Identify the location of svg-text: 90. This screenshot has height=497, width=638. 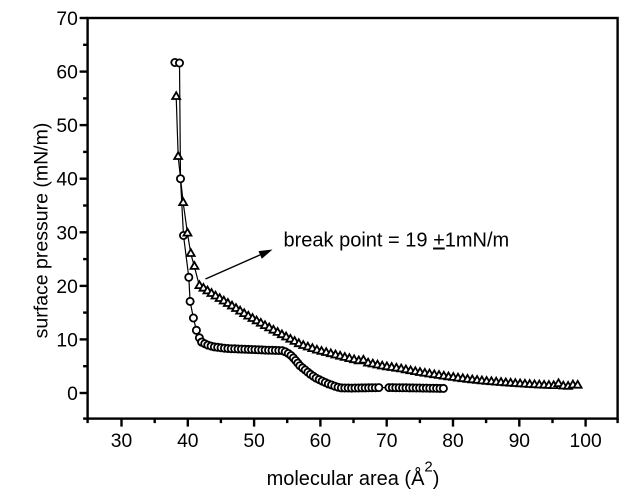
(519, 441).